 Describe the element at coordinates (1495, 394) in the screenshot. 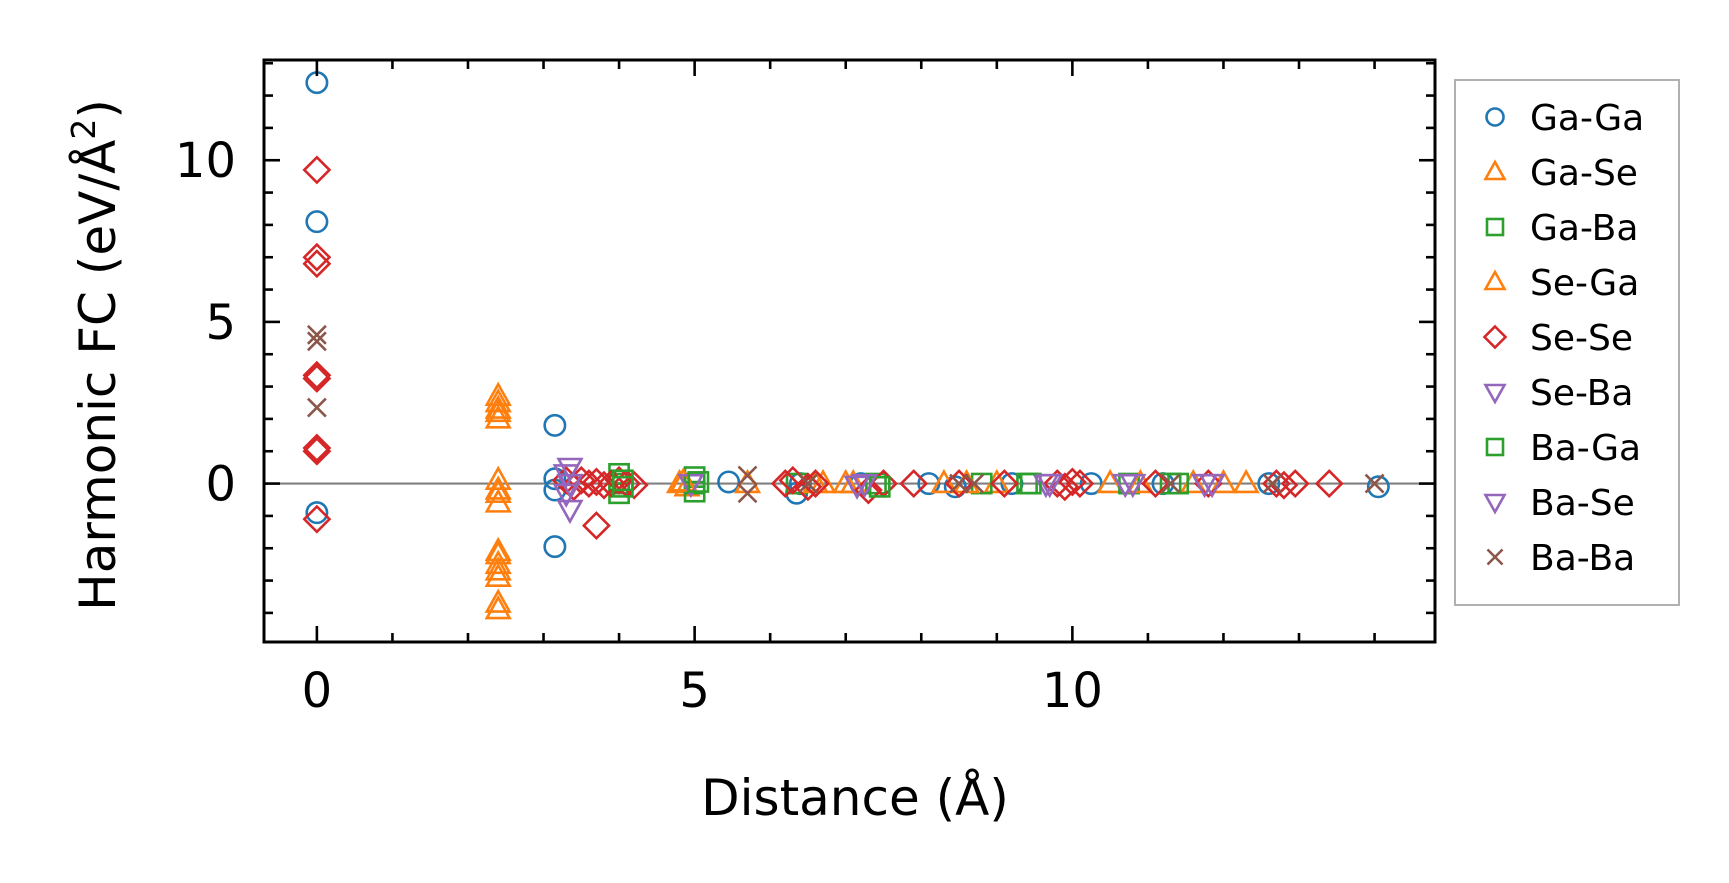

I see `legend-marker-triangle-down` at that location.